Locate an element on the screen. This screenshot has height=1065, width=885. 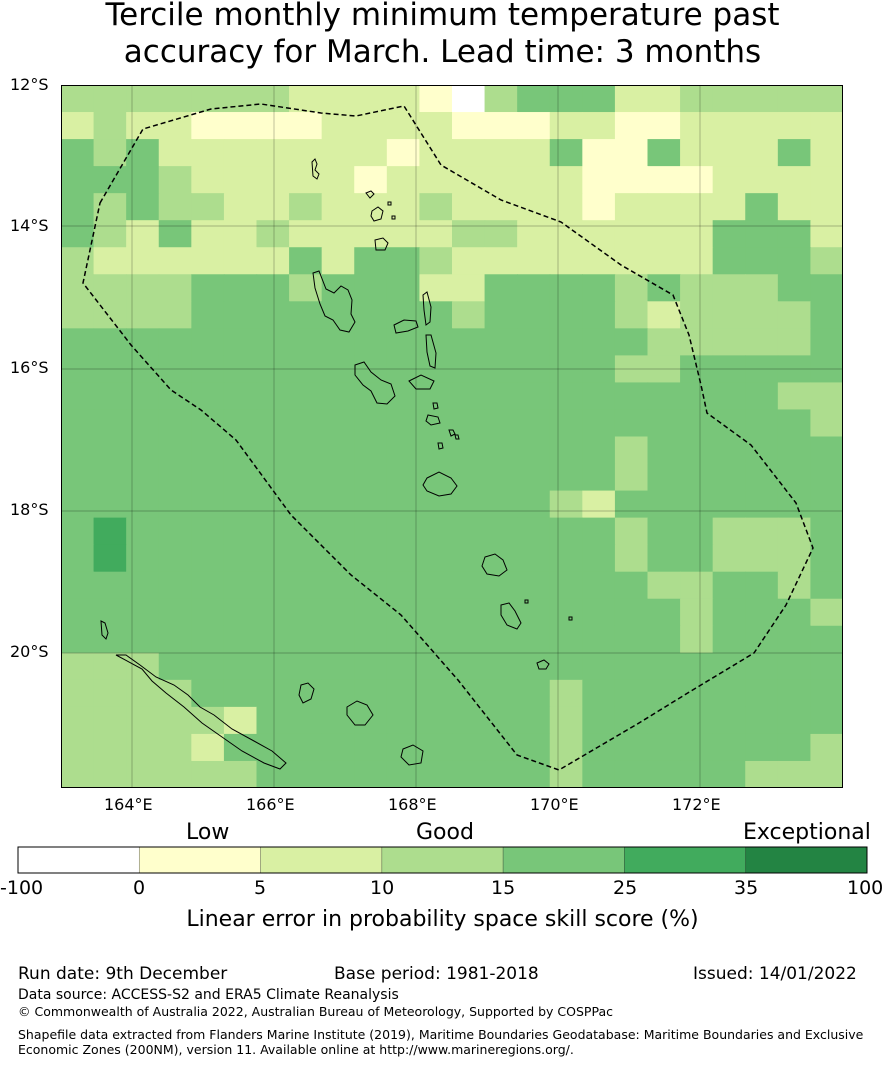
colorbar-frame is located at coordinates (442, 860).